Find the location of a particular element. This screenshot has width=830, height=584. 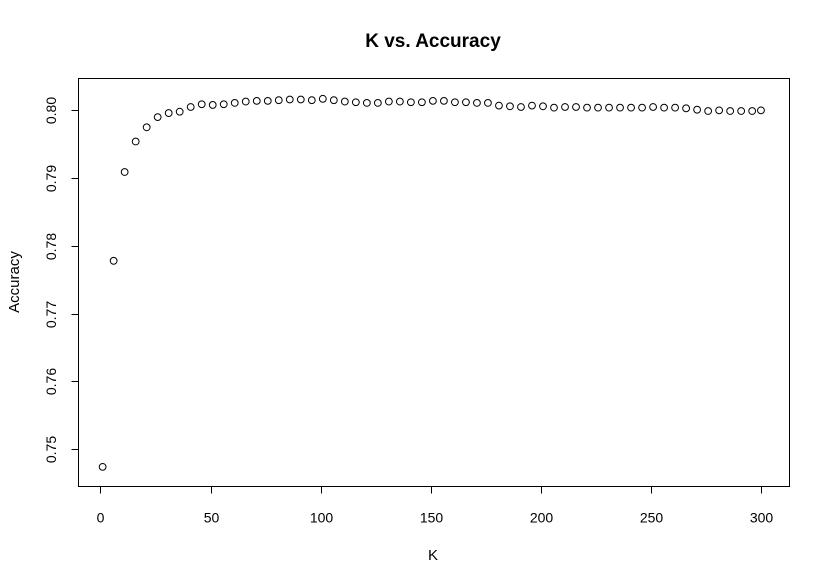

y-axis-label: Accuracy is located at coordinates (14, 282).